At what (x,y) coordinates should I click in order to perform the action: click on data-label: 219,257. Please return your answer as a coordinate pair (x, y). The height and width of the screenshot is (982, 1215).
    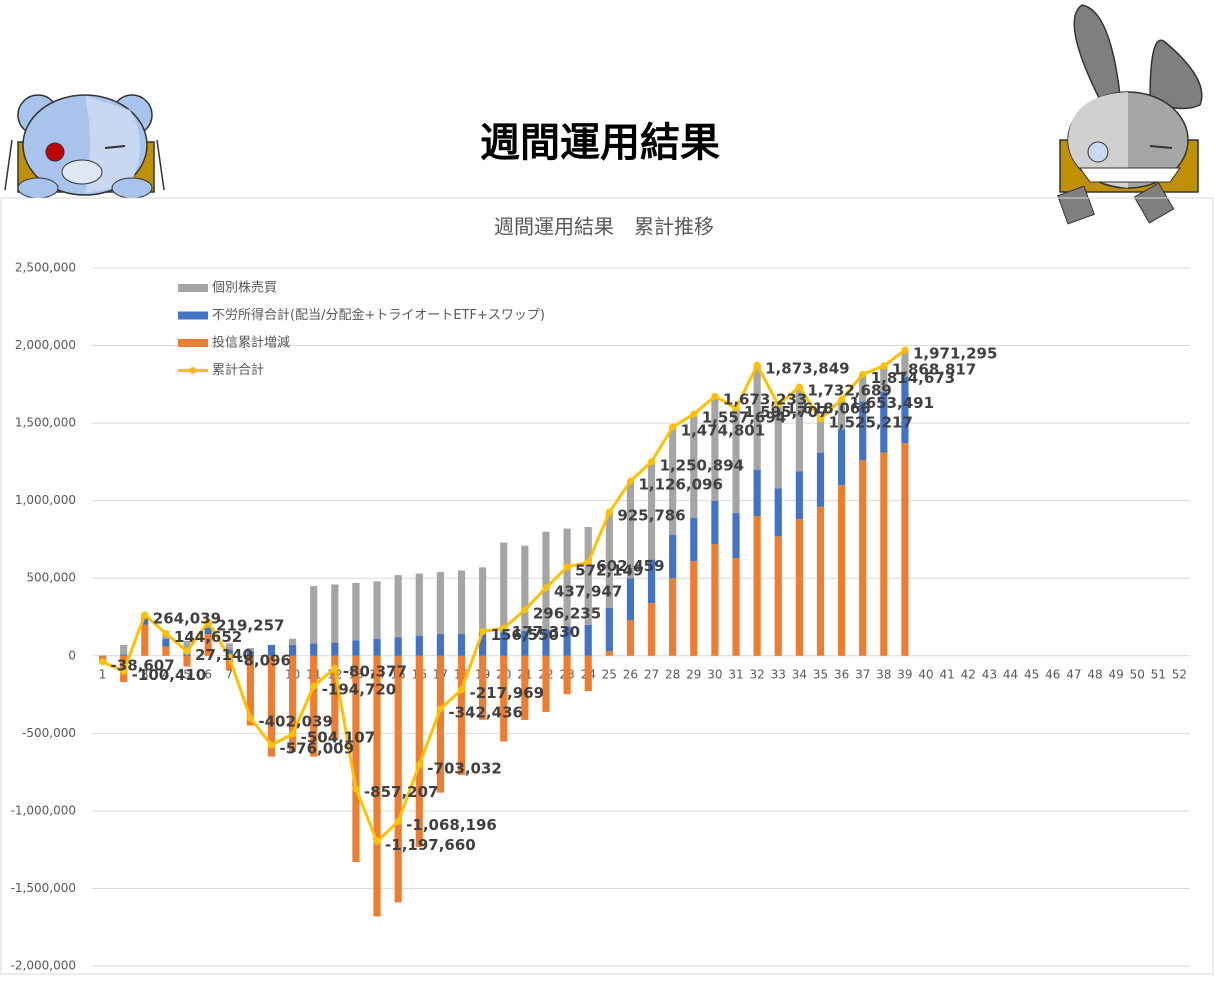
    Looking at the image, I should click on (250, 625).